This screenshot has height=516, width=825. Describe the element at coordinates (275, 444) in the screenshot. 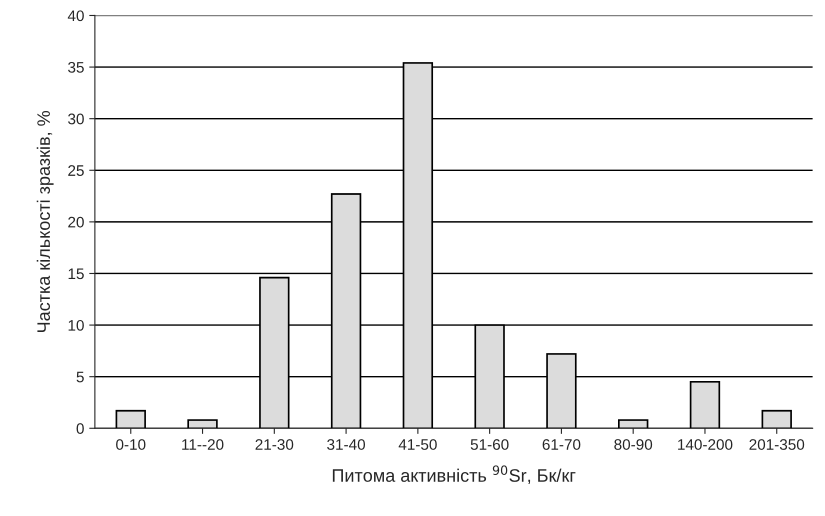

I see `x-tick-label: 21-30` at that location.